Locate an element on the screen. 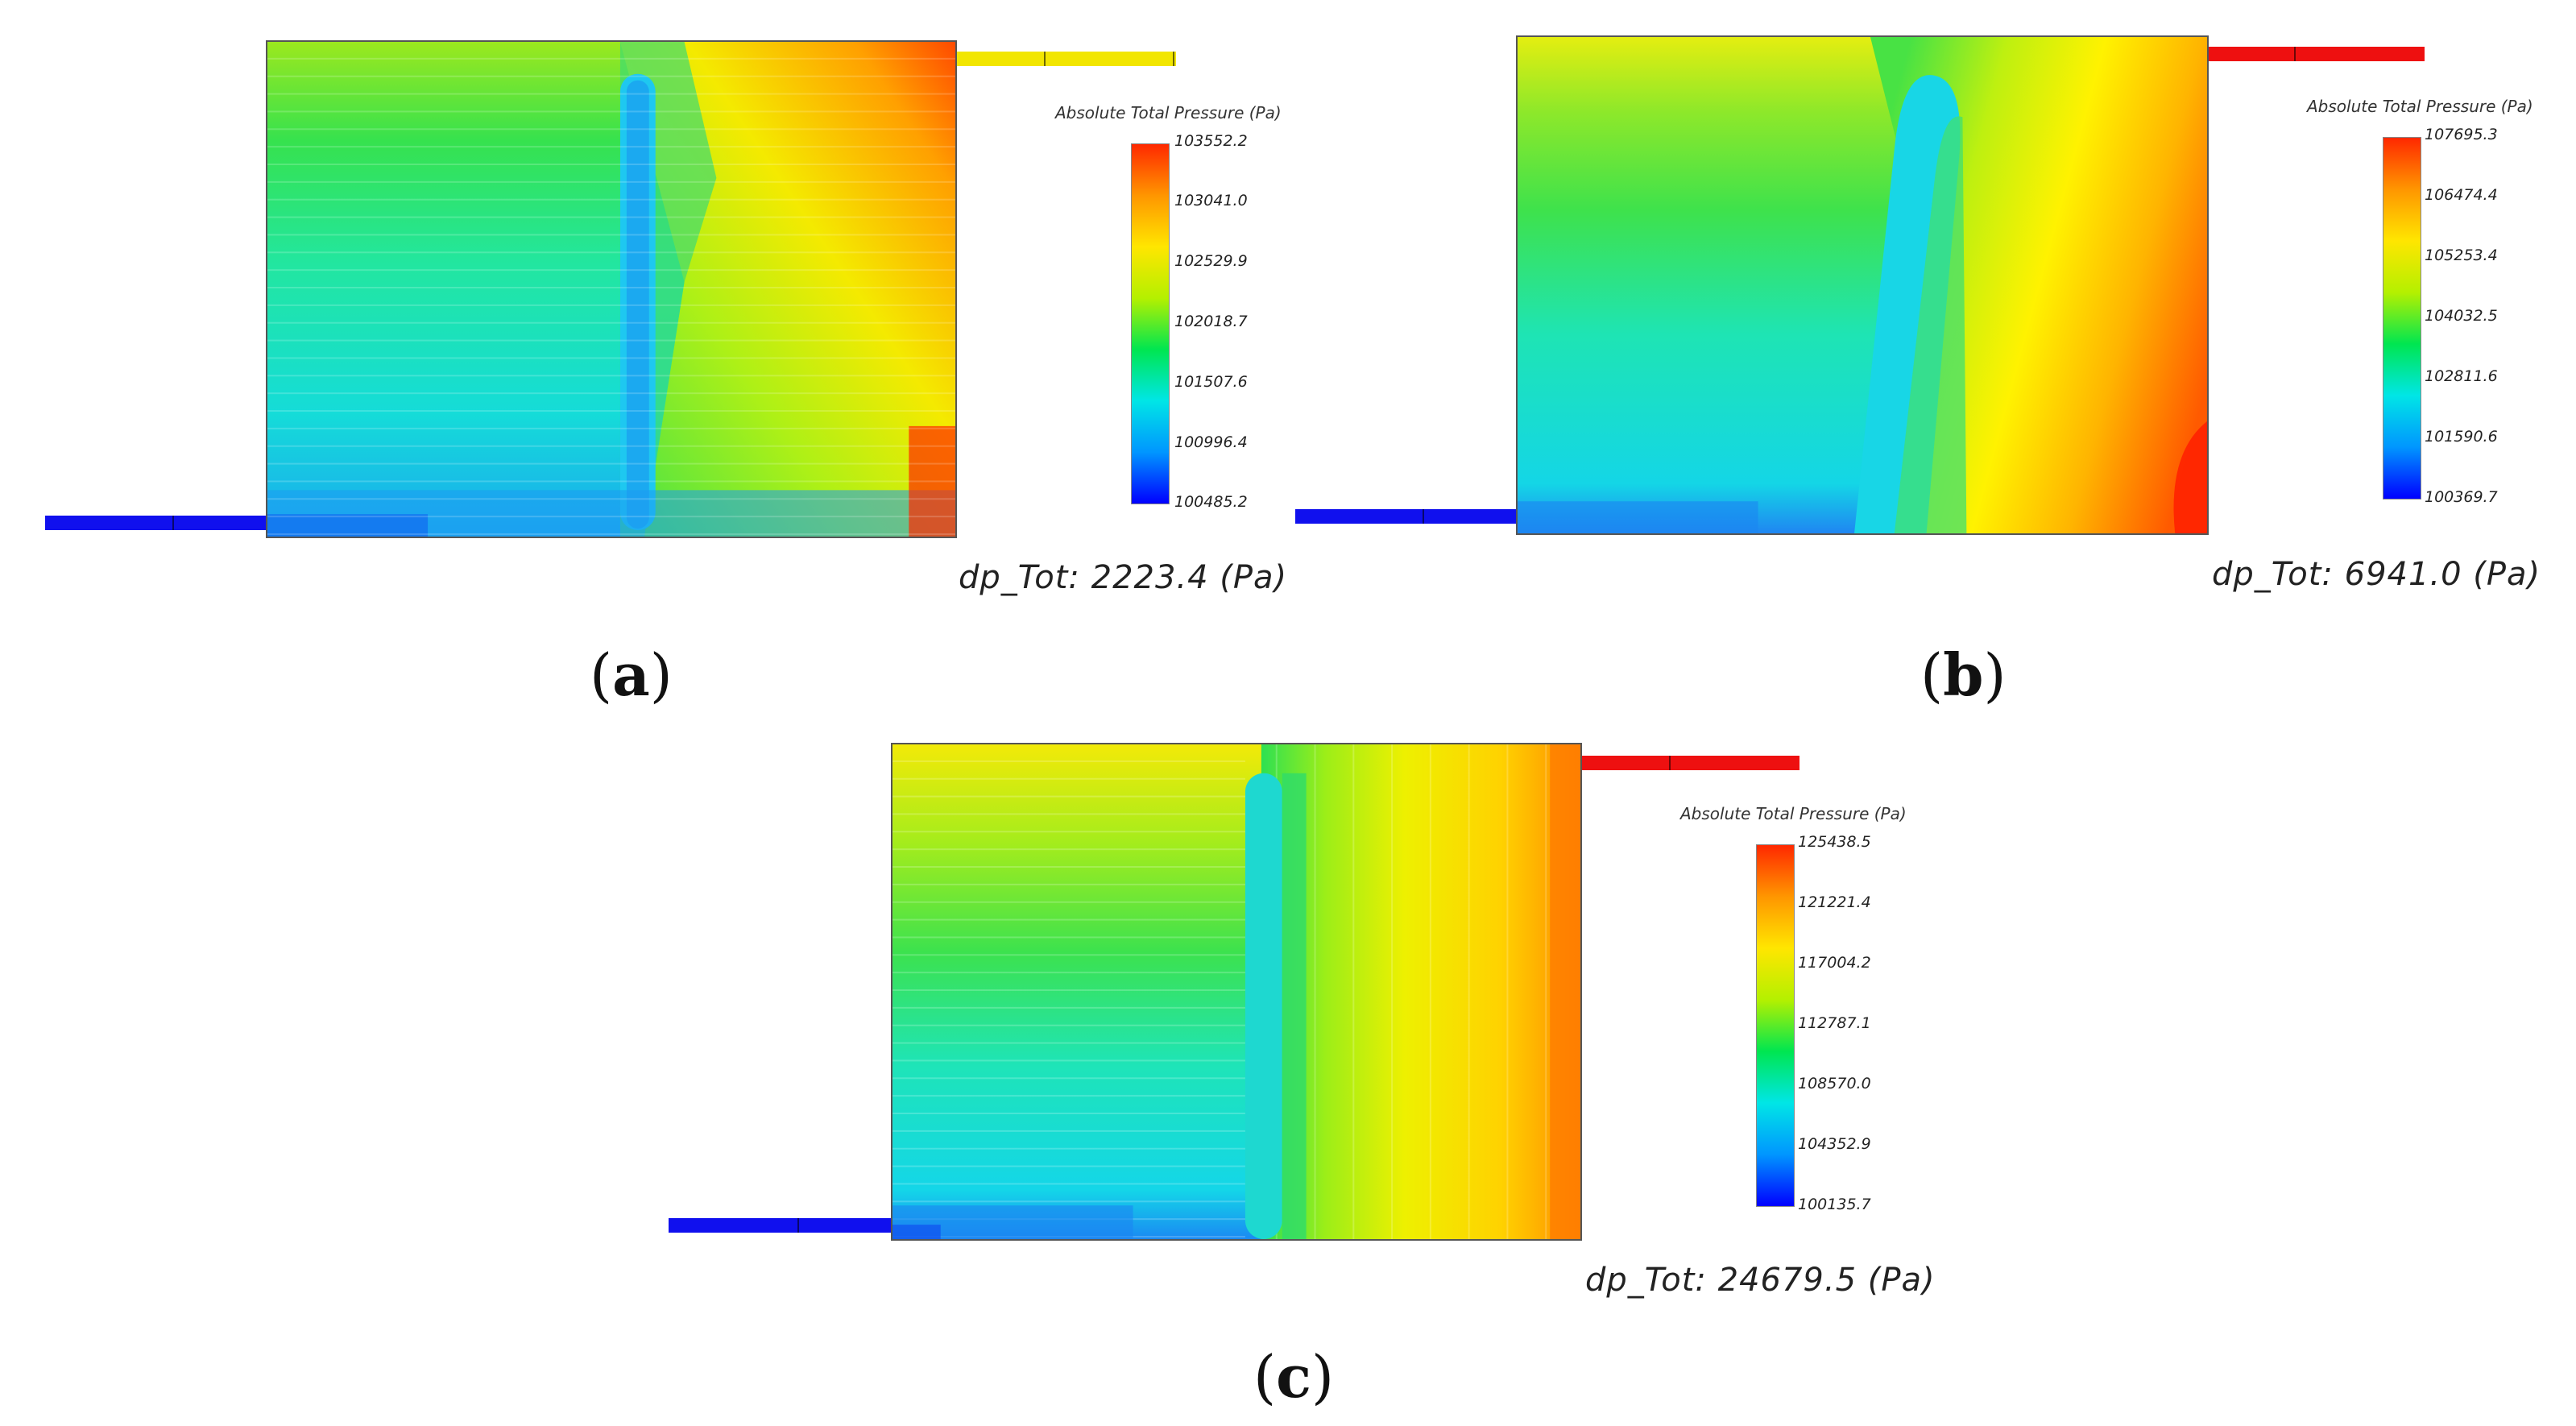 The image size is (2576, 1426). outlet-pipe-a is located at coordinates (1065, 59).